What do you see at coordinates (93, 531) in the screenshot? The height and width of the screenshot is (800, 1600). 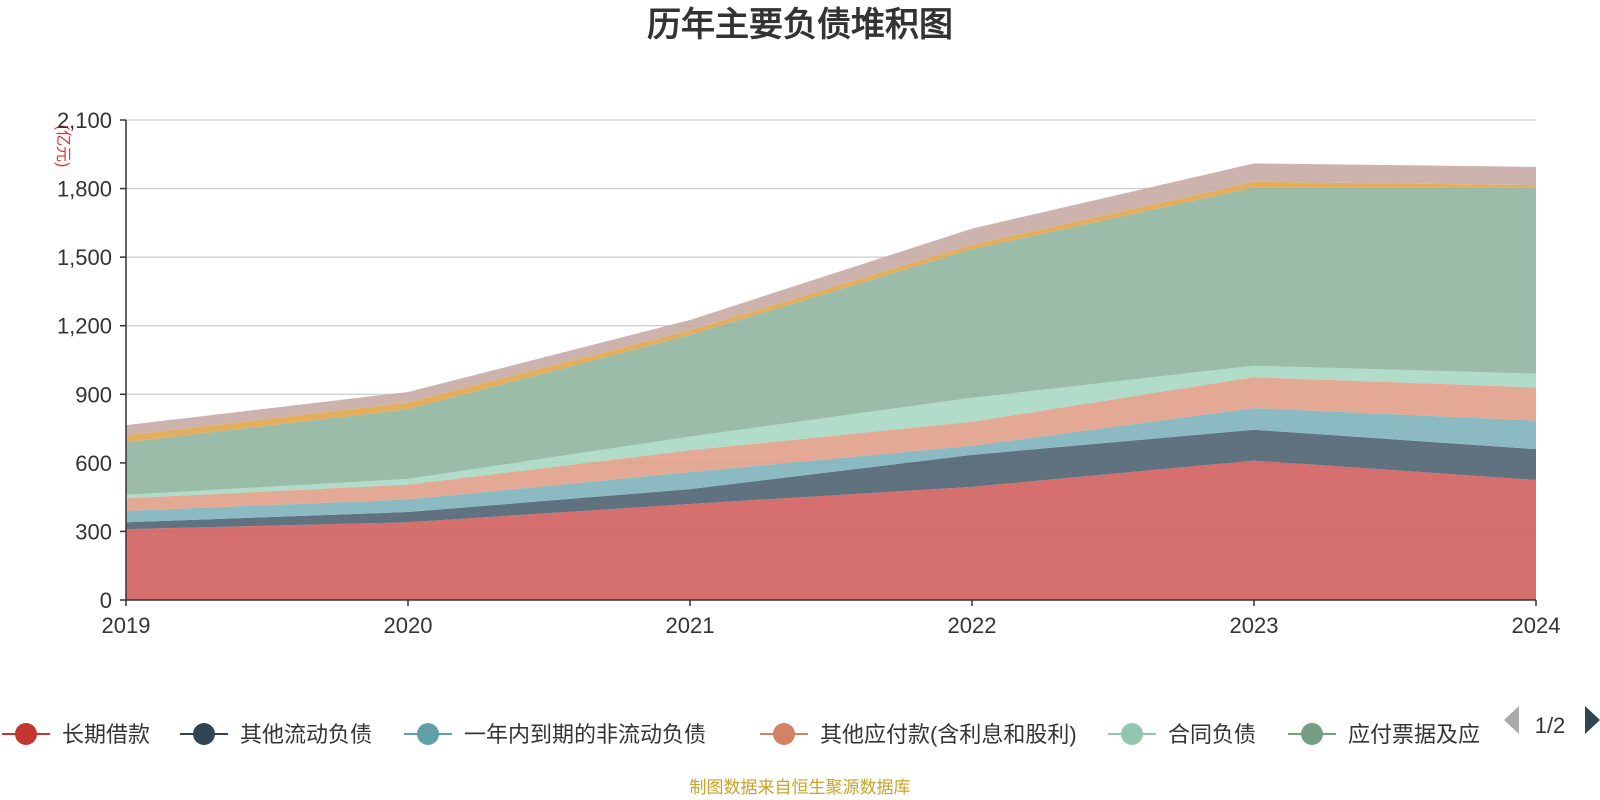 I see `y-tick-label: 300` at bounding box center [93, 531].